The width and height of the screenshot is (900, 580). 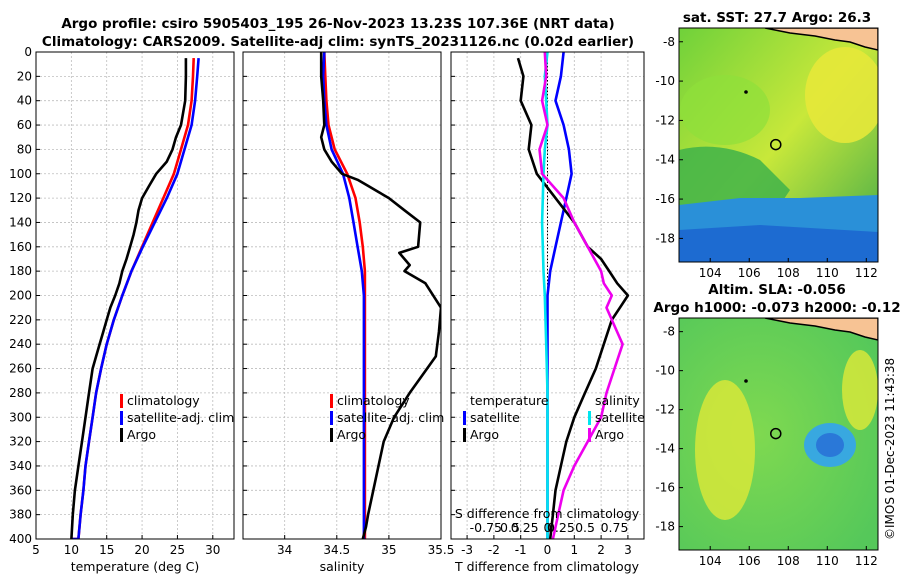 What do you see at coordinates (776, 290) in the screenshot?
I see `sla-map-title-1: Altim. SLA: -0.056` at bounding box center [776, 290].